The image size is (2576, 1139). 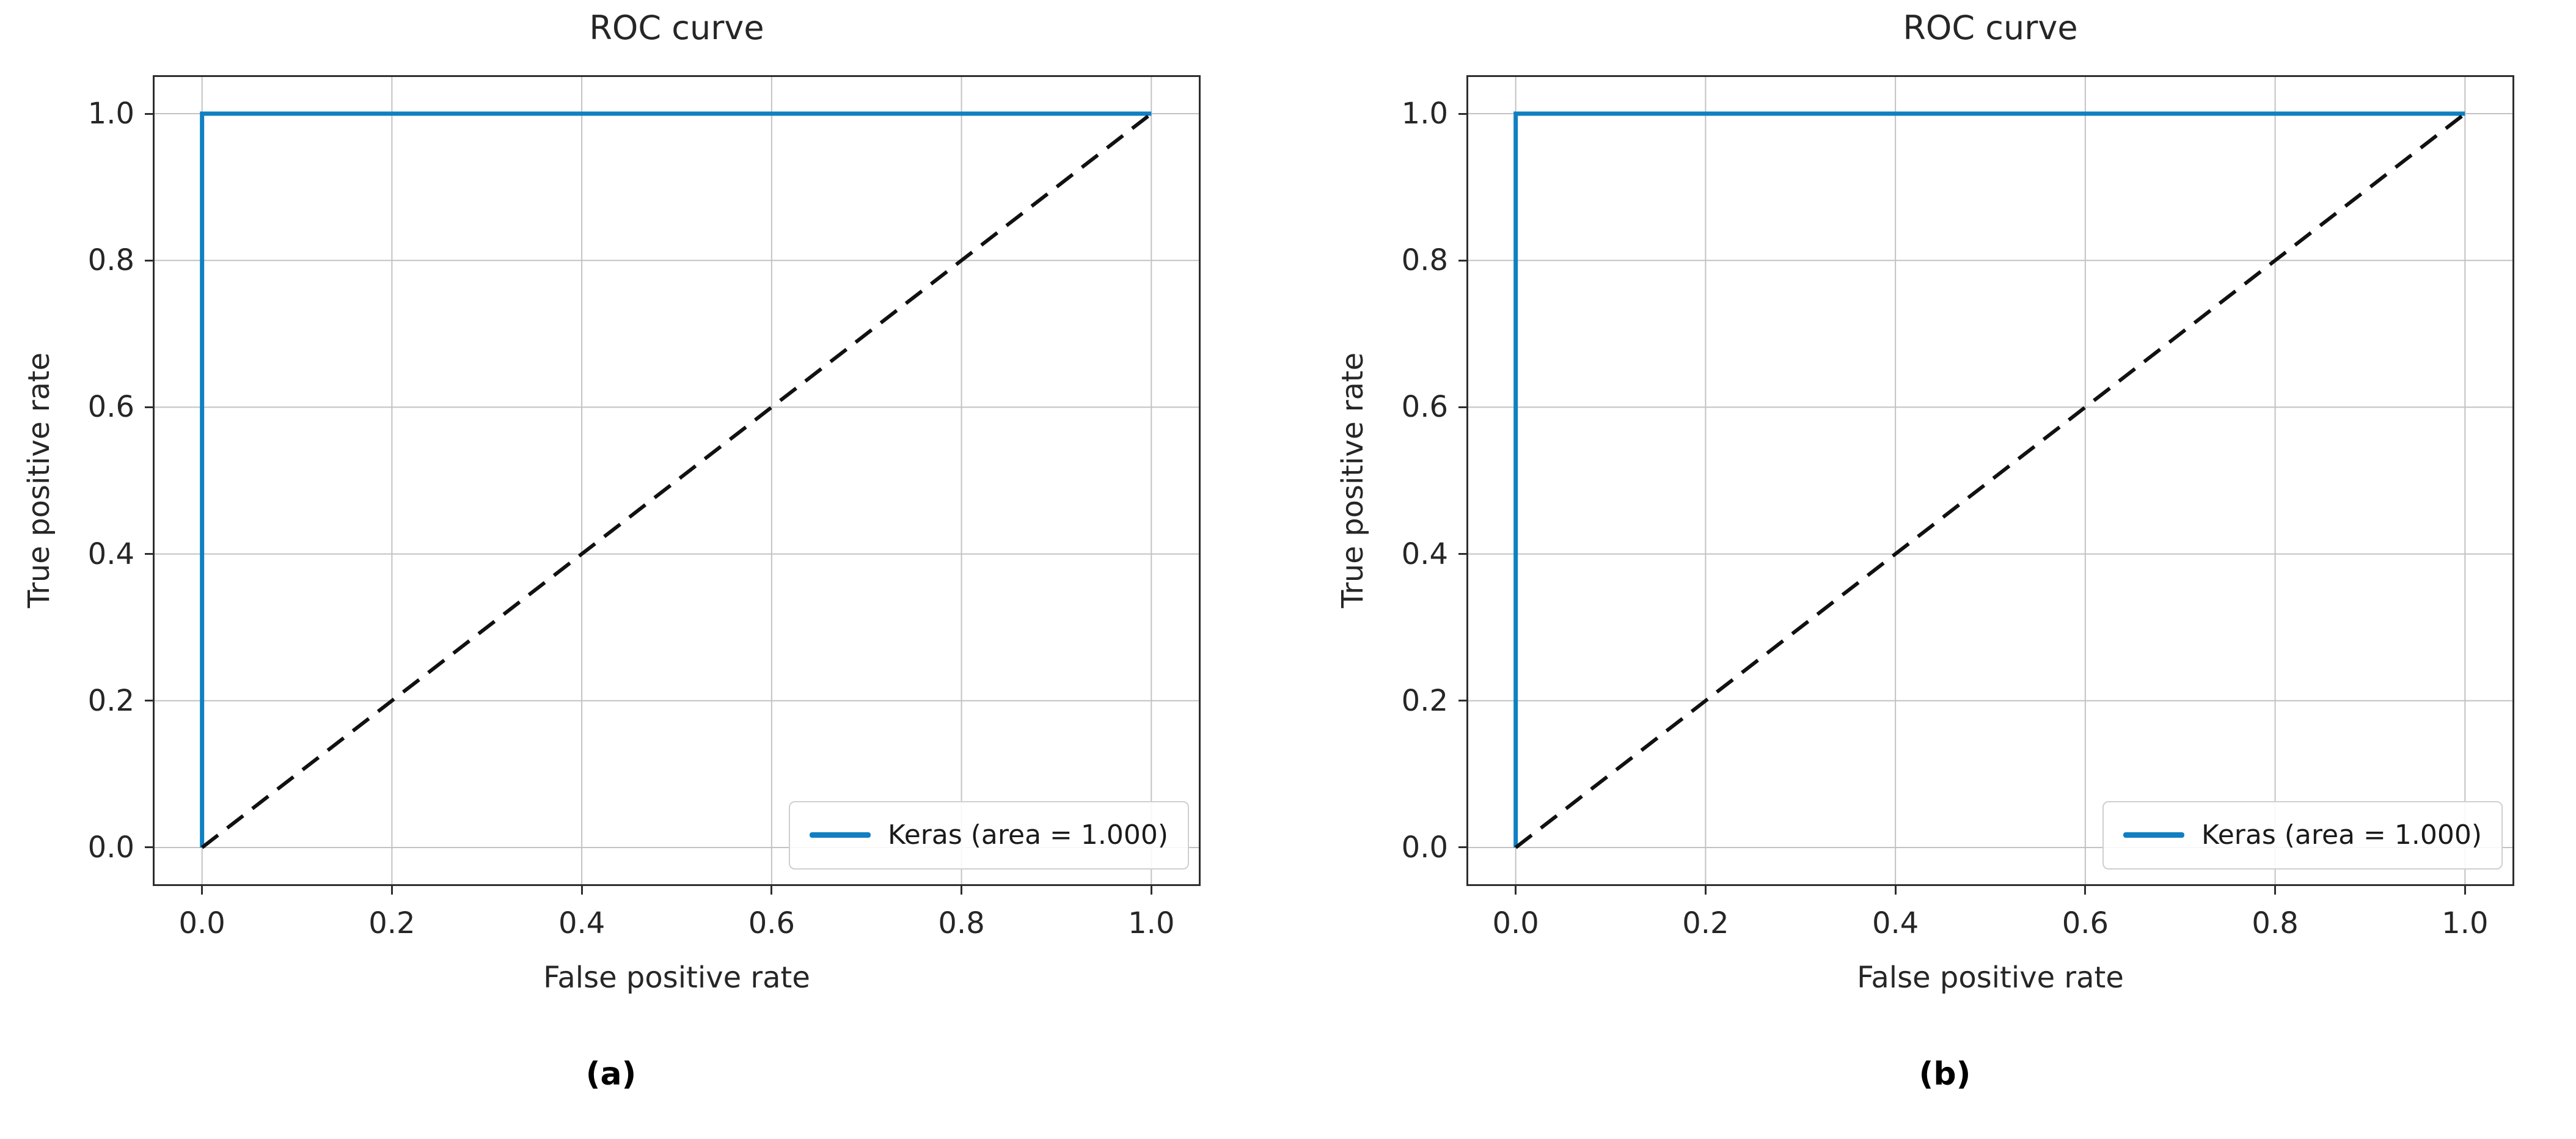 What do you see at coordinates (611, 1074) in the screenshot?
I see `figure-label-a: (a)` at bounding box center [611, 1074].